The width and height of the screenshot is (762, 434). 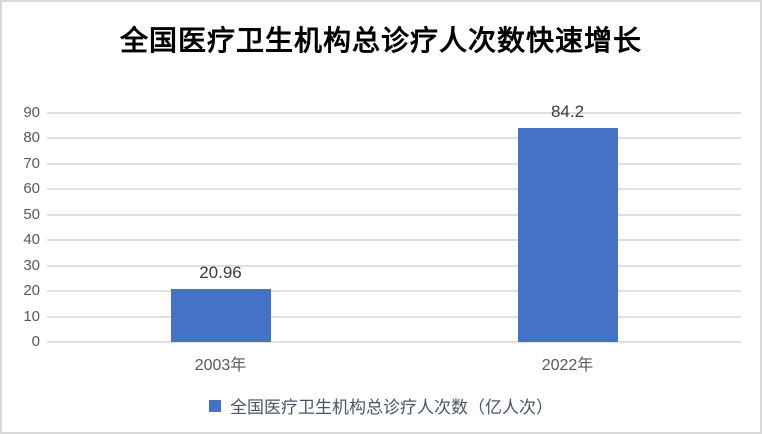 I want to click on bar-2003, so click(x=220, y=315).